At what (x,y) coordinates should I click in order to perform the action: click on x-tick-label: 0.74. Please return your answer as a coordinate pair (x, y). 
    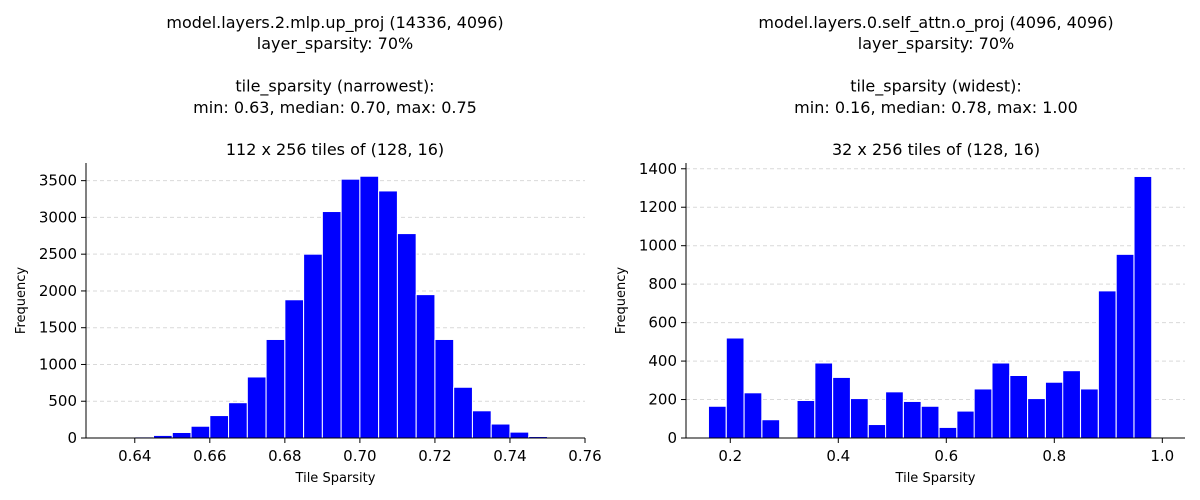
    Looking at the image, I should click on (509, 456).